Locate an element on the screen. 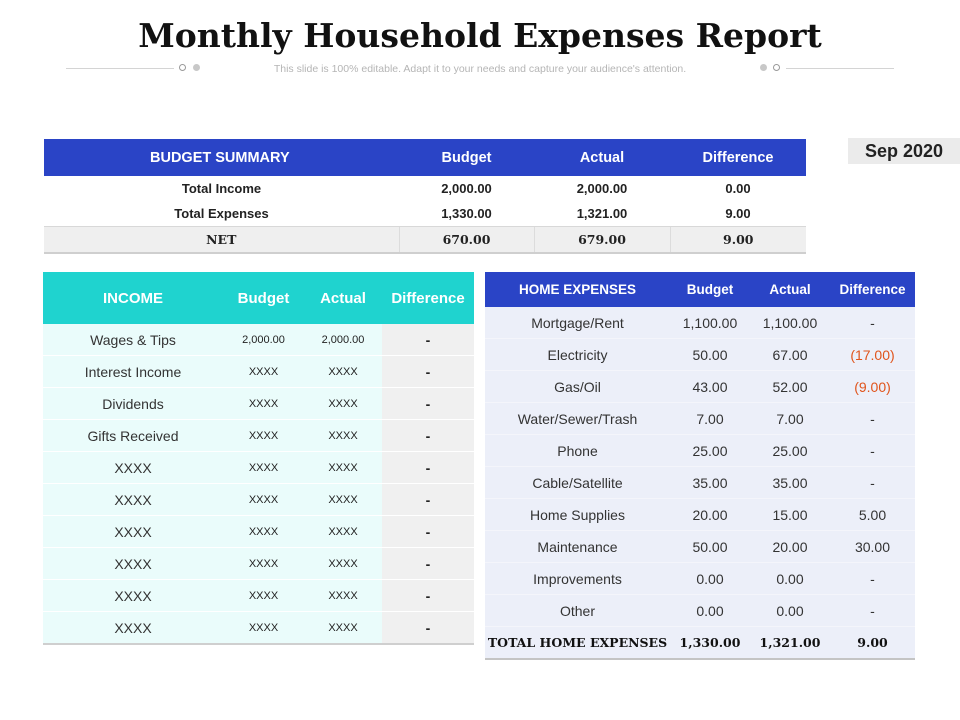 Image resolution: width=960 pixels, height=720 pixels. table-row: Total Income 2,000.00 2,000.00 0.00 is located at coordinates (425, 188).